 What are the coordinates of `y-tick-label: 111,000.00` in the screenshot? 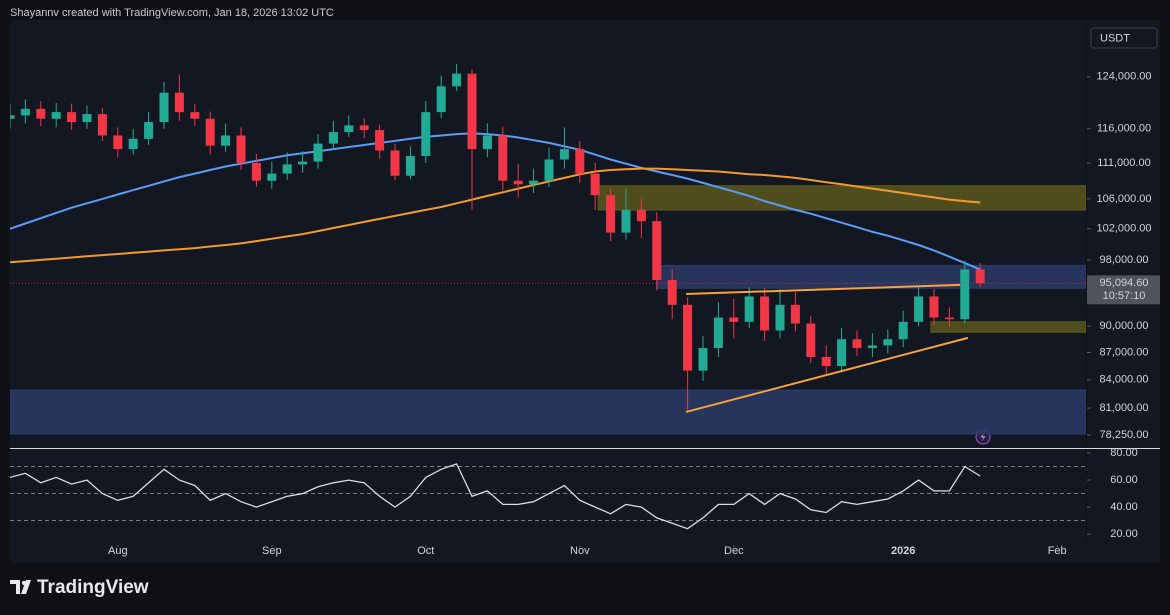 It's located at (1123, 163).